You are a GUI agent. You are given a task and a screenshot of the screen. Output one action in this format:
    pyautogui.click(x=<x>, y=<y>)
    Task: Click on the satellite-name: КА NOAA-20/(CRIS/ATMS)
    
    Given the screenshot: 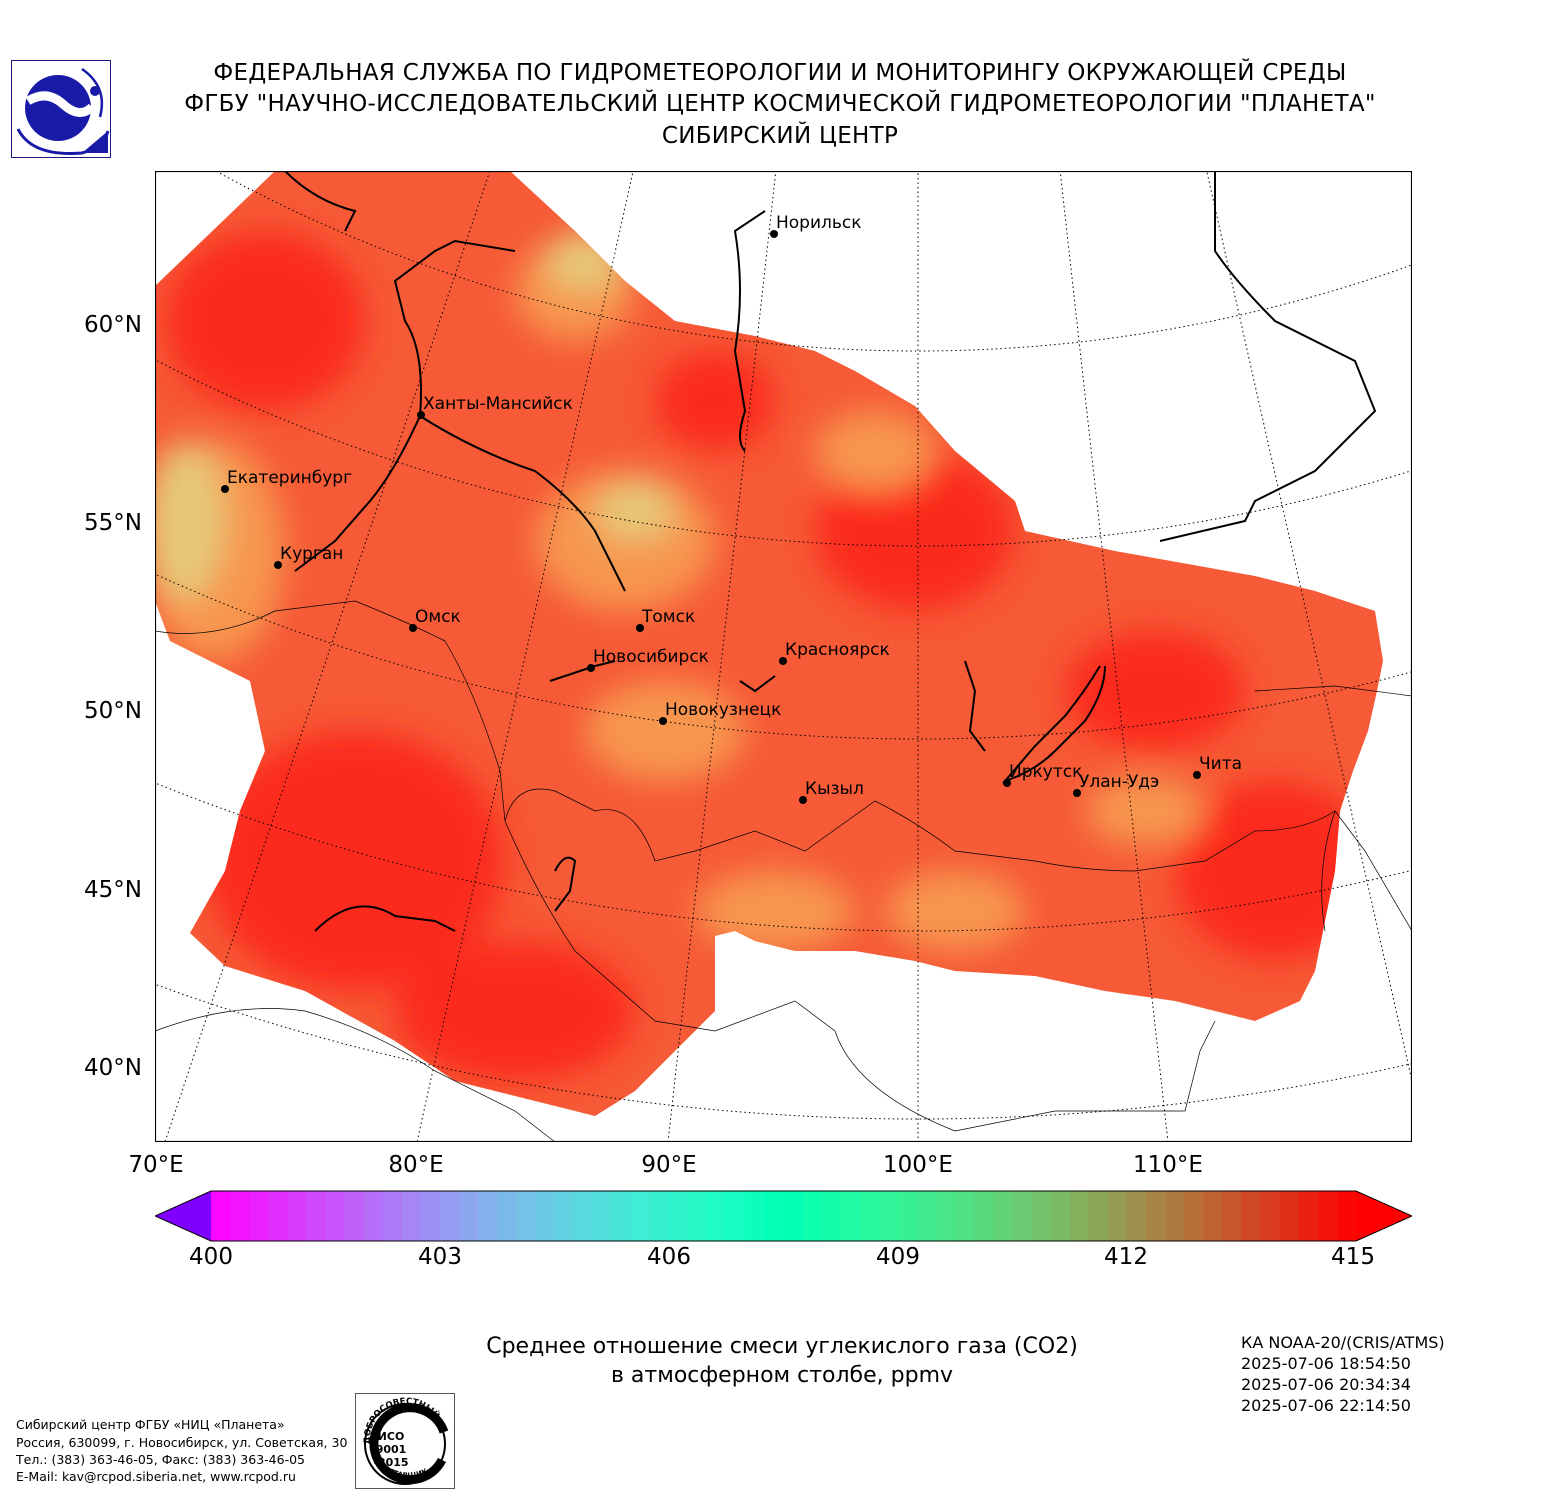 What is the action you would take?
    pyautogui.click(x=1343, y=1342)
    